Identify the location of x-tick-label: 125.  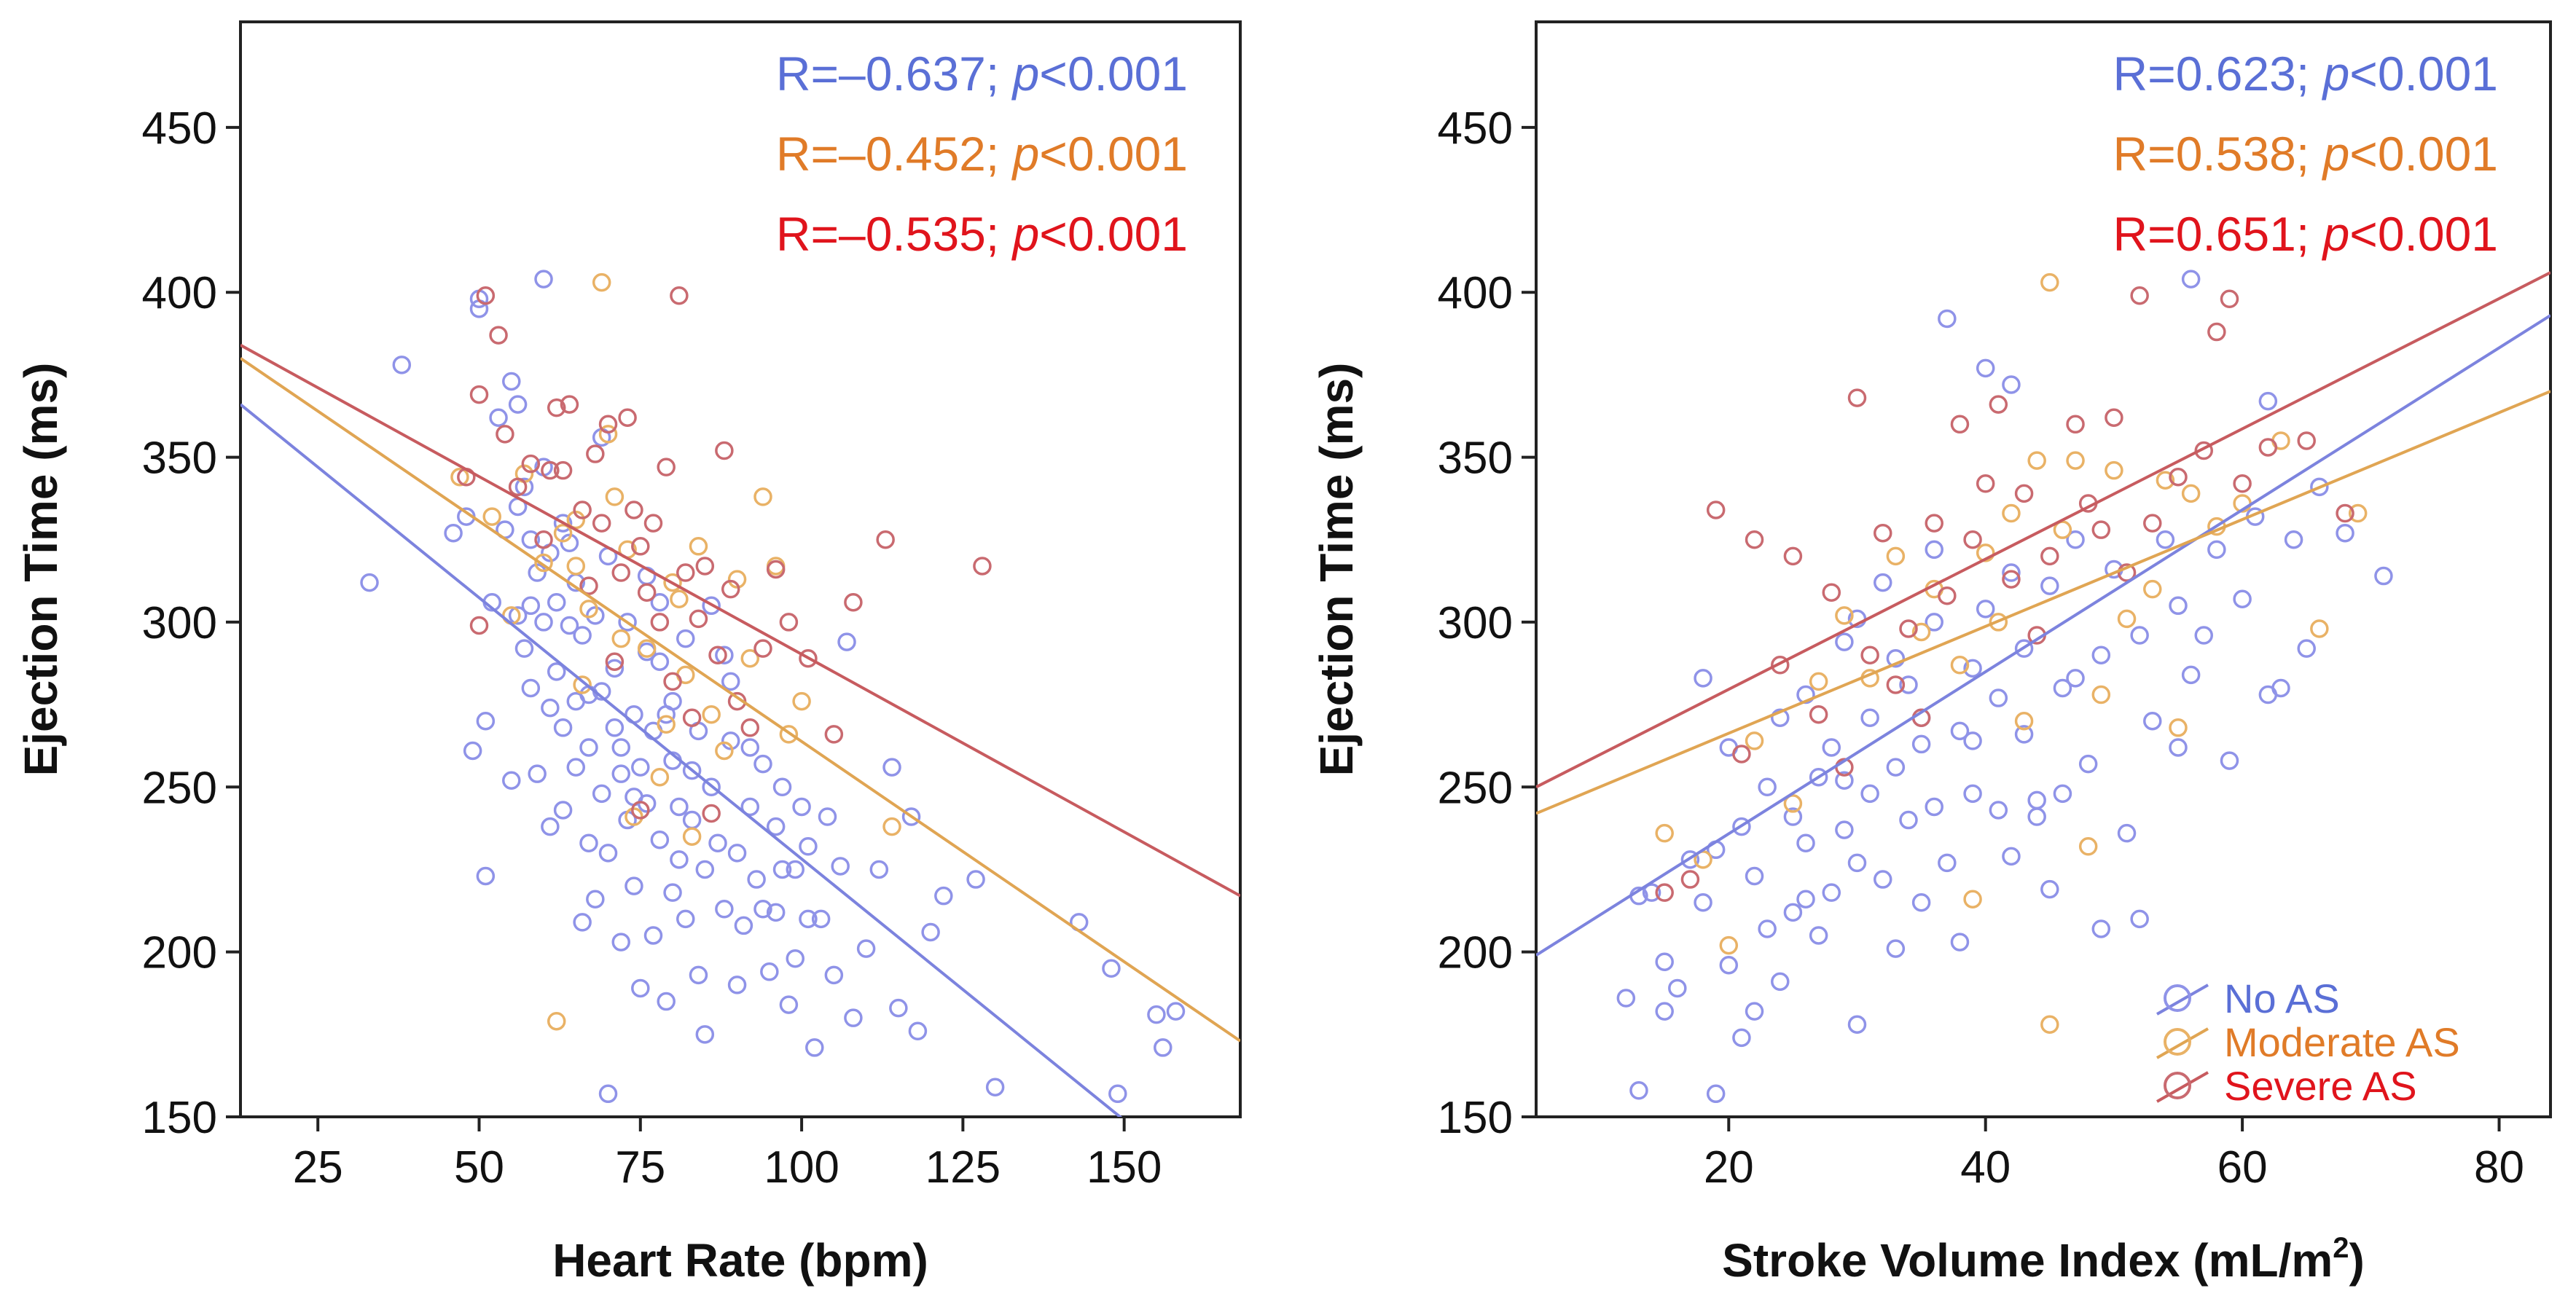
(963, 1167).